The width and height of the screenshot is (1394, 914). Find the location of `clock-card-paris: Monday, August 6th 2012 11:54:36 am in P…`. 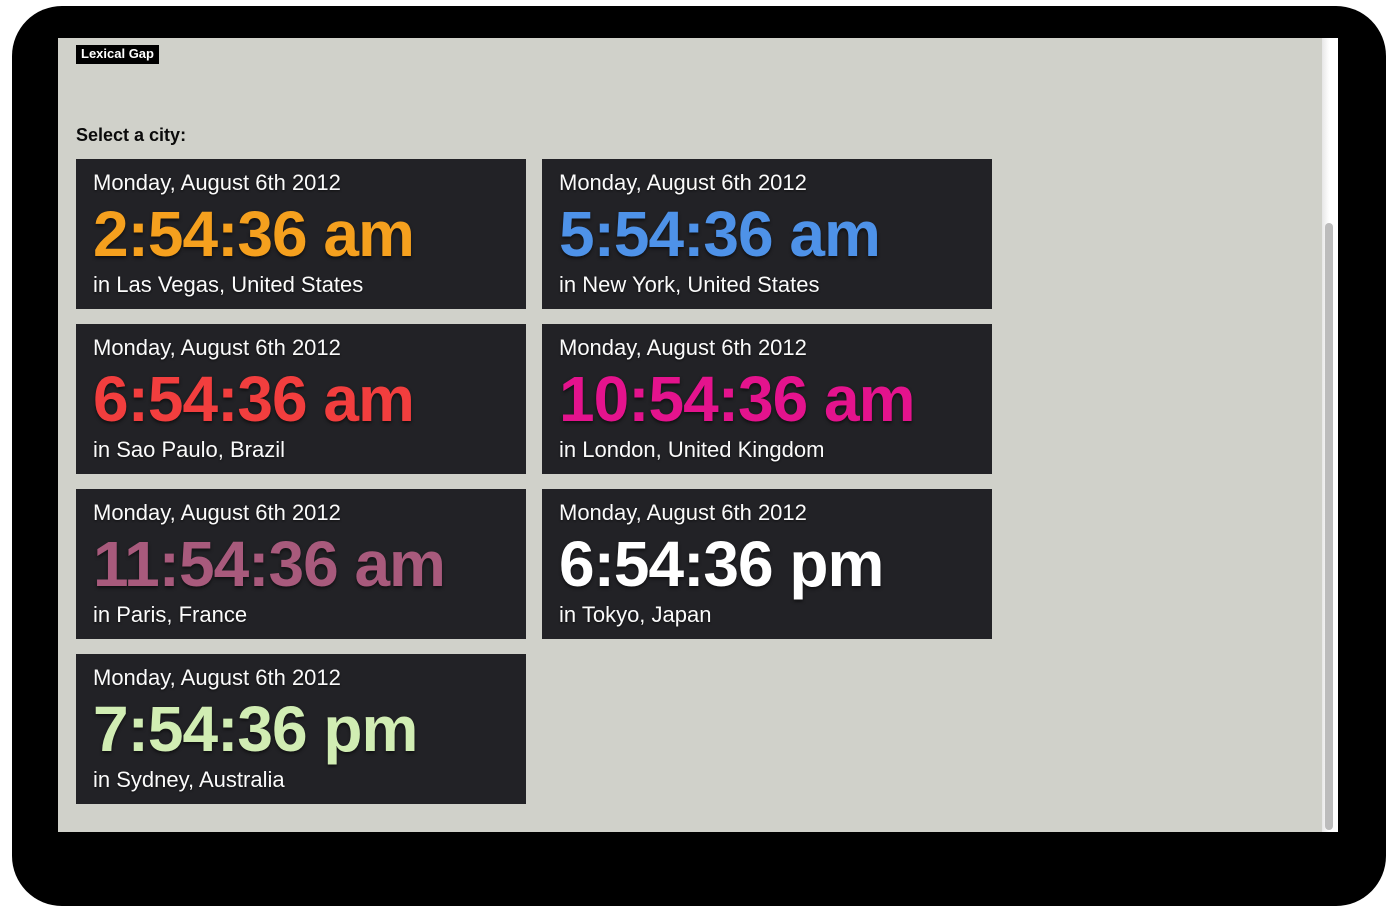

clock-card-paris: Monday, August 6th 2012 11:54:36 am in P… is located at coordinates (301, 564).